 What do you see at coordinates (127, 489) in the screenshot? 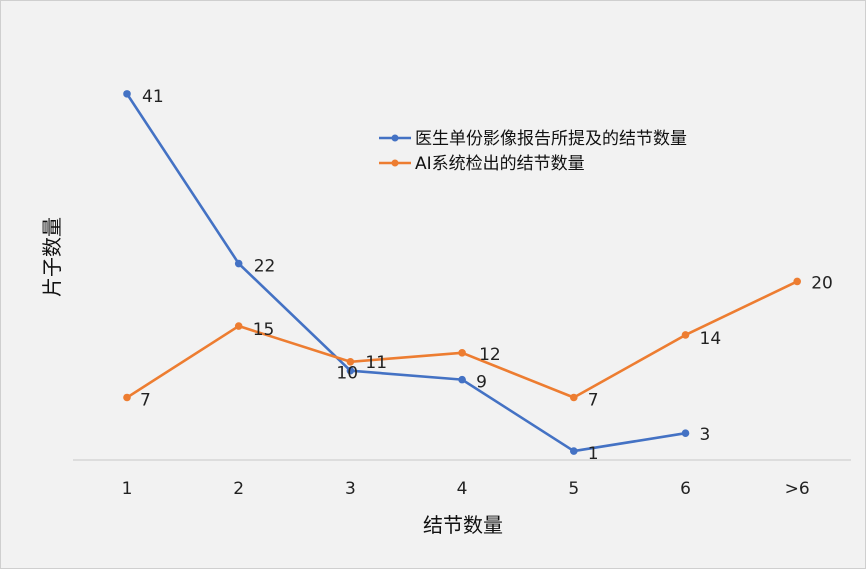
I see `x-tick-label: 1` at bounding box center [127, 489].